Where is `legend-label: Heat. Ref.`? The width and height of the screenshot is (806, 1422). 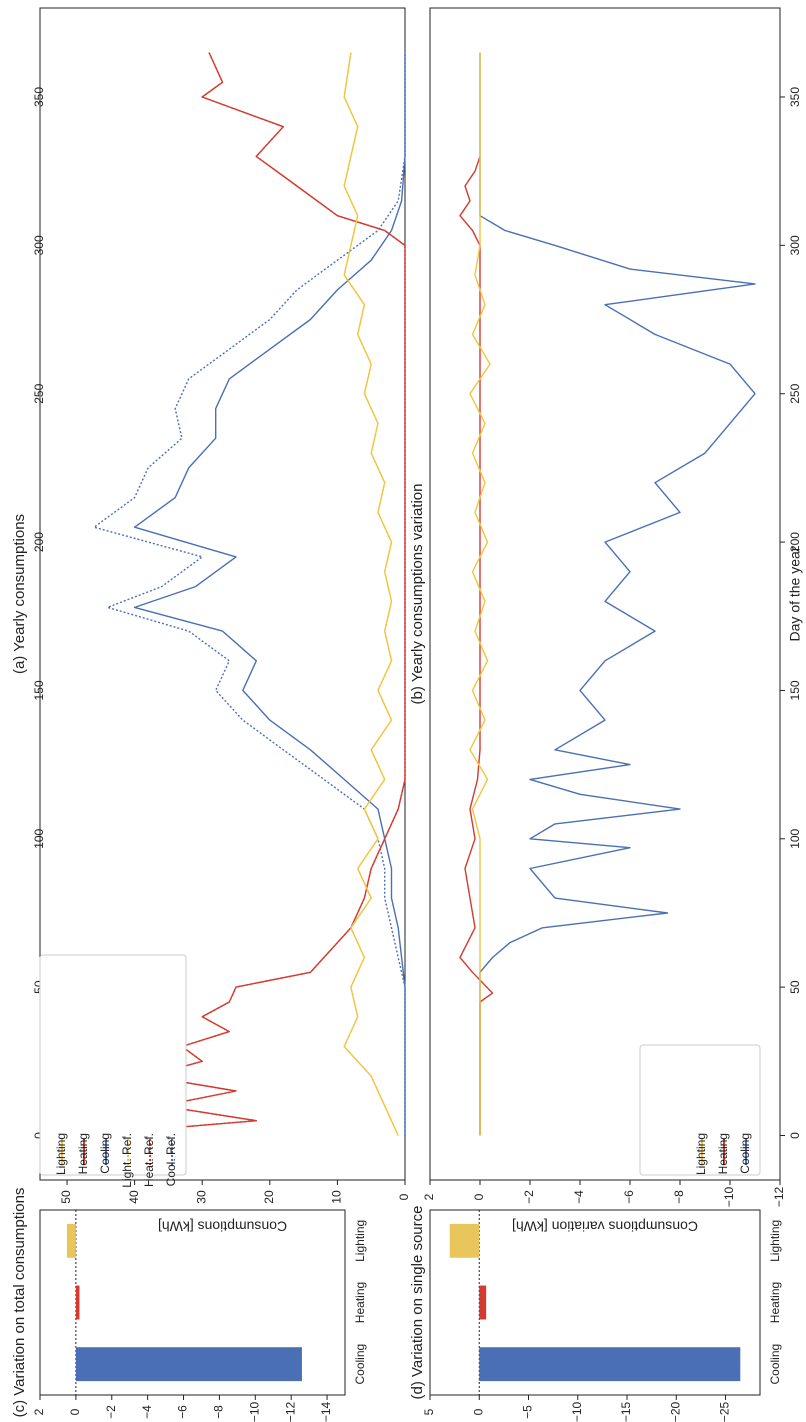 legend-label: Heat. Ref. is located at coordinates (149, 1160).